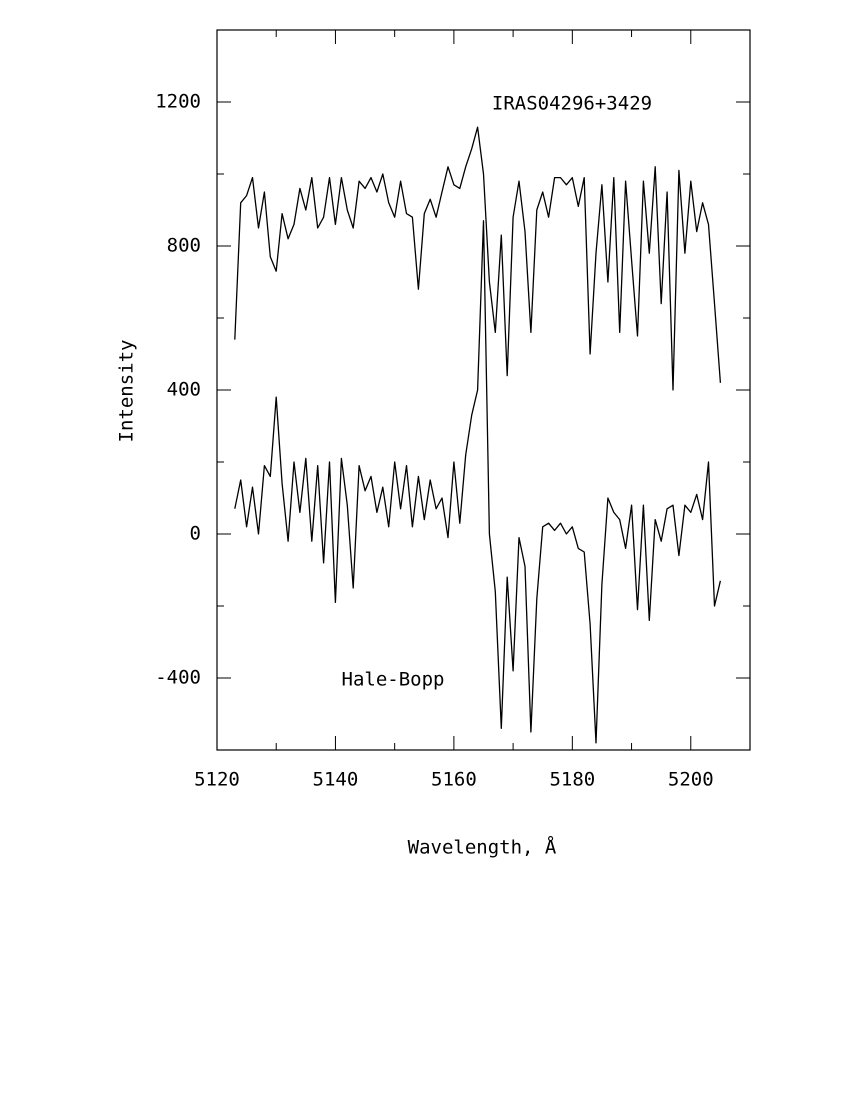  Describe the element at coordinates (184, 390) in the screenshot. I see `y-tick-label: 400` at that location.